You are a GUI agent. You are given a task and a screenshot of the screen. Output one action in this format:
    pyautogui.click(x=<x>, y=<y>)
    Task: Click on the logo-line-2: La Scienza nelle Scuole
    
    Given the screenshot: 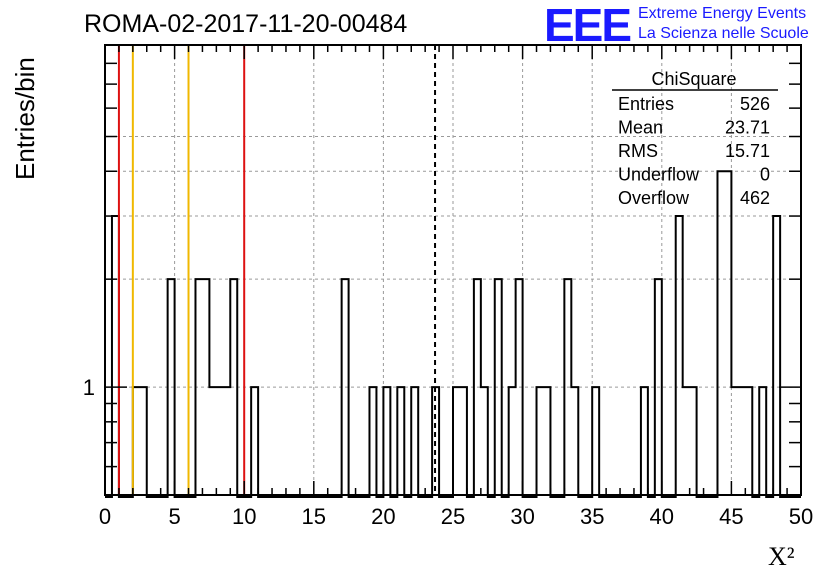 What is the action you would take?
    pyautogui.click(x=723, y=33)
    